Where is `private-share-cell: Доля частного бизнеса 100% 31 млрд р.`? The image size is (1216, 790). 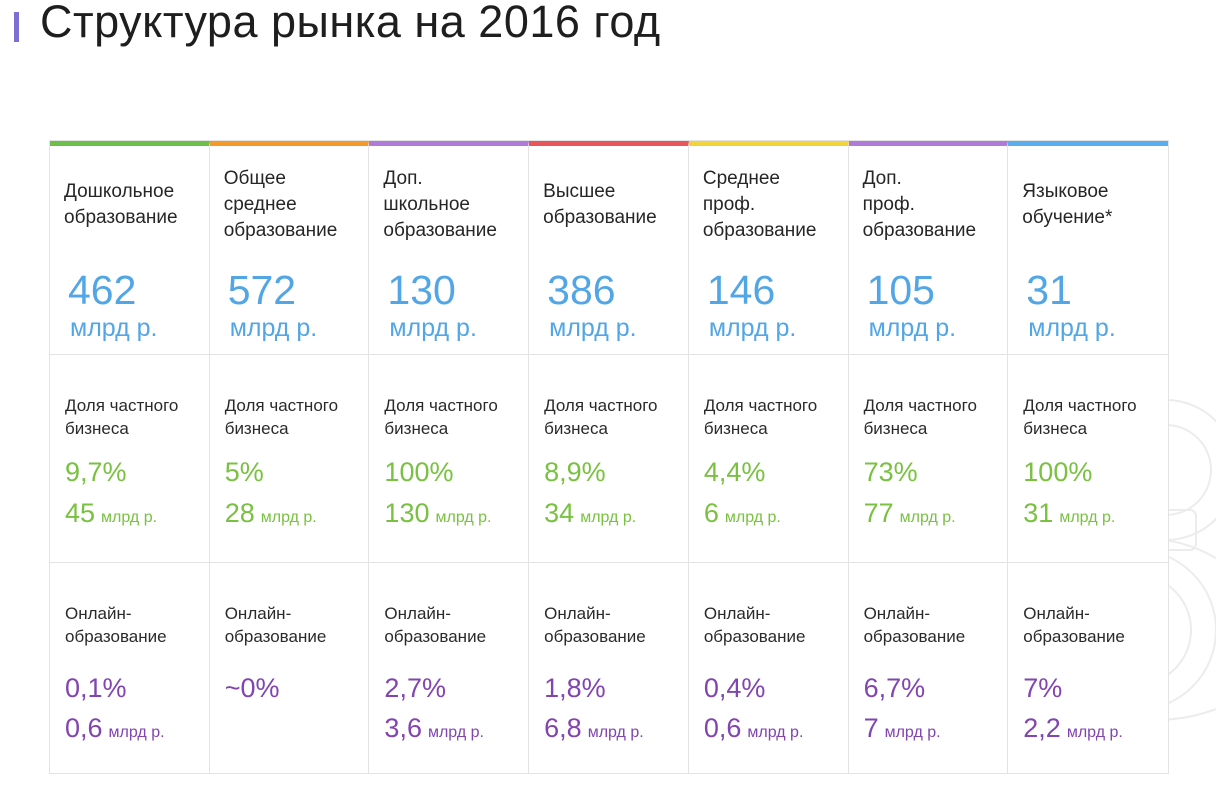
private-share-cell: Доля частного бизнеса 100% 31 млрд р. is located at coordinates (1088, 459).